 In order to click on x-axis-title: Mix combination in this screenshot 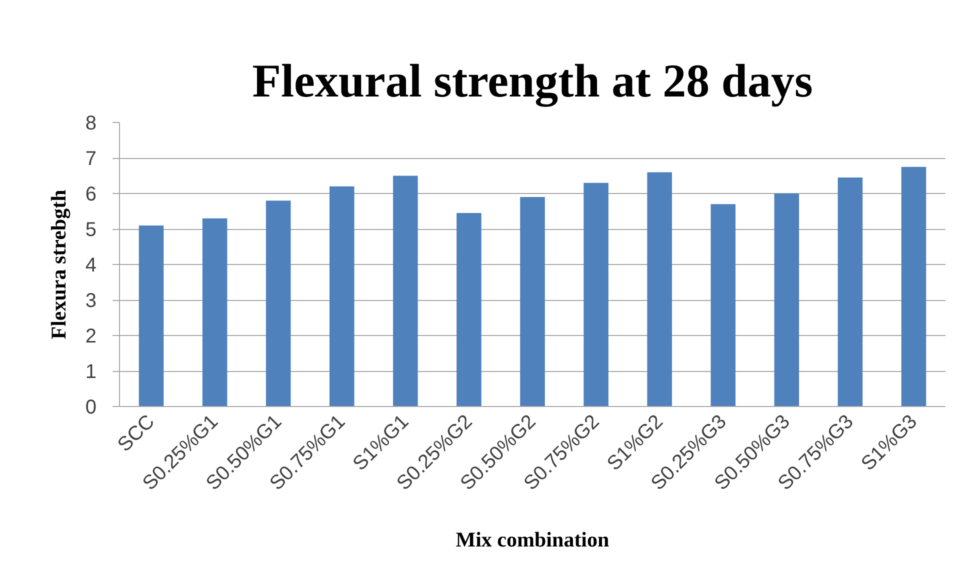, I will do `click(533, 539)`.